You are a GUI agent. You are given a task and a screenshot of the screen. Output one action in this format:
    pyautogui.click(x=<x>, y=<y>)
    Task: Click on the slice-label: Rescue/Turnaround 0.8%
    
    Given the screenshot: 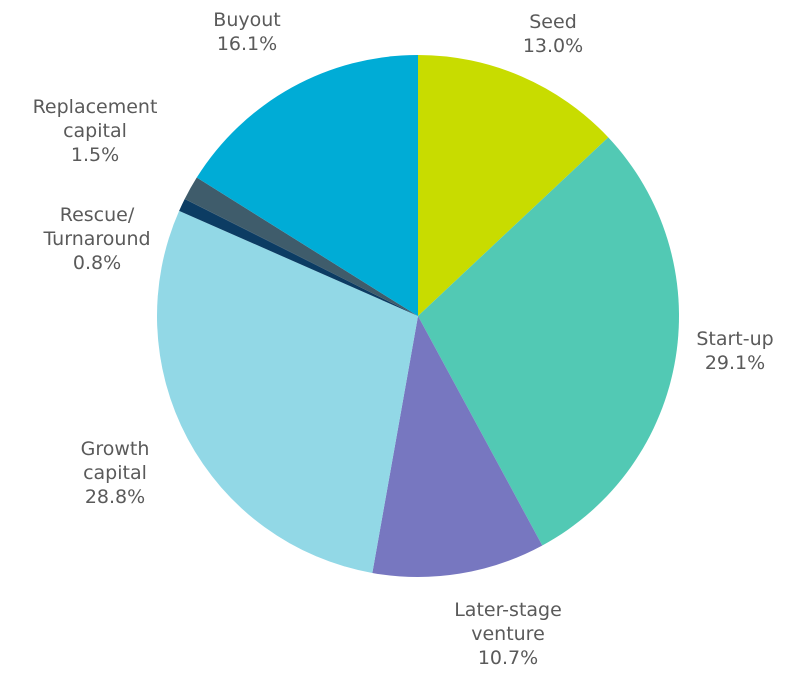 What is the action you would take?
    pyautogui.click(x=96, y=239)
    